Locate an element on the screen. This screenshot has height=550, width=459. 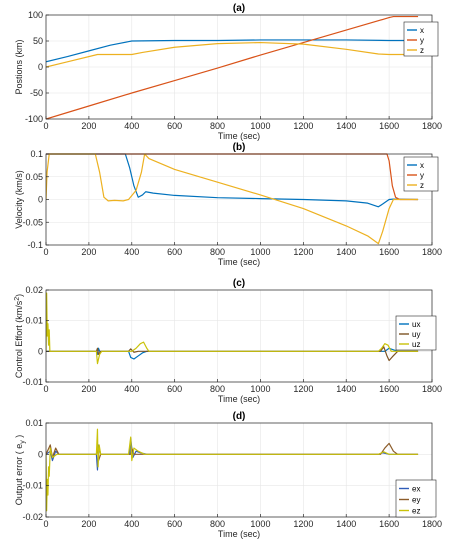
series-line-ux is located at coordinates (232, 353).